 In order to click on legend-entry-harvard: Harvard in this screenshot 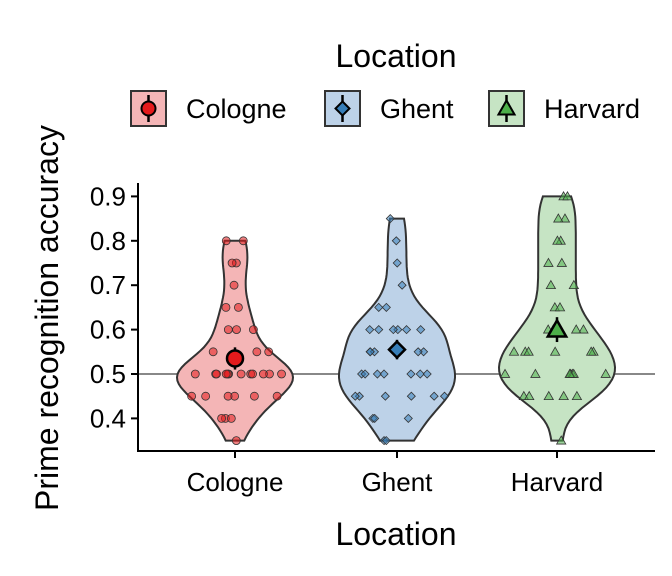, I will do `click(564, 108)`.